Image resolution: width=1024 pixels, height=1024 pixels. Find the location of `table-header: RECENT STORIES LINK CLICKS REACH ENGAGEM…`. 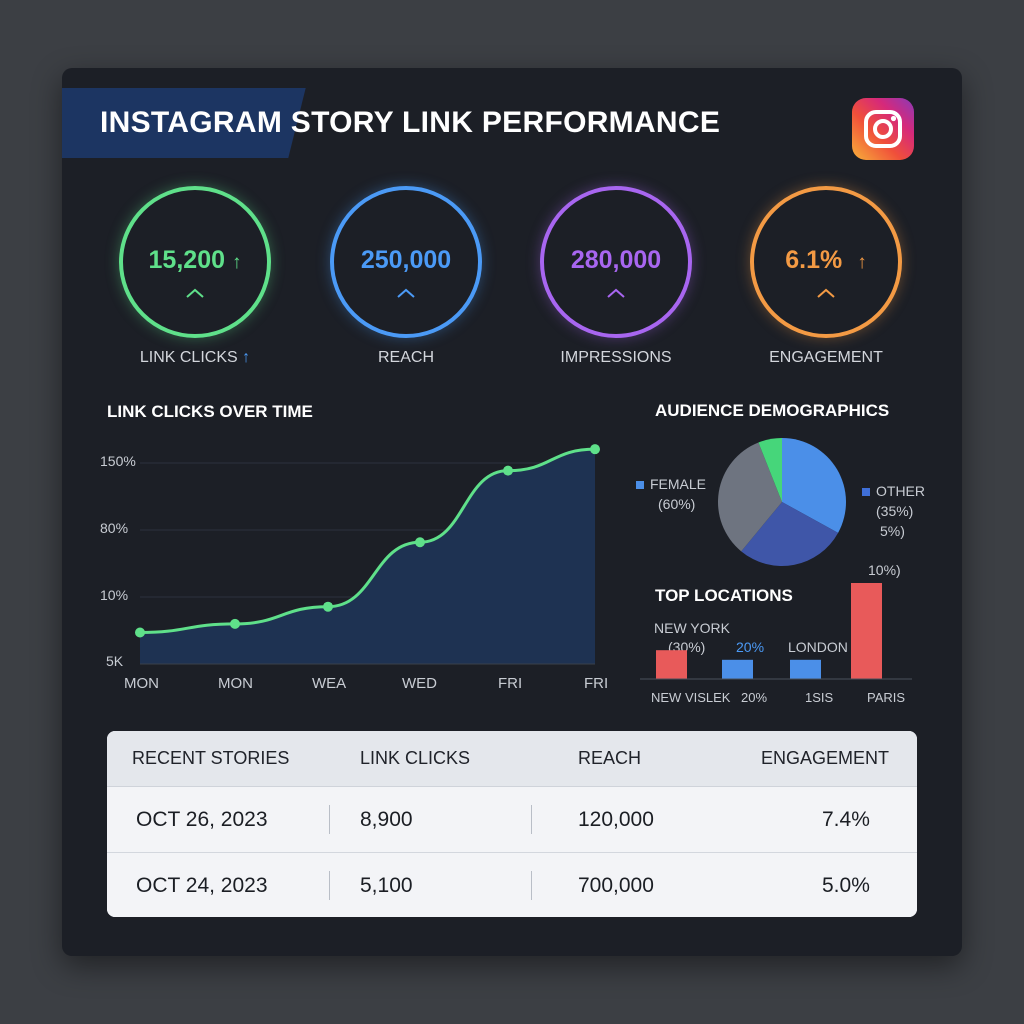

table-header: RECENT STORIES LINK CLICKS REACH ENGAGEM… is located at coordinates (512, 759).